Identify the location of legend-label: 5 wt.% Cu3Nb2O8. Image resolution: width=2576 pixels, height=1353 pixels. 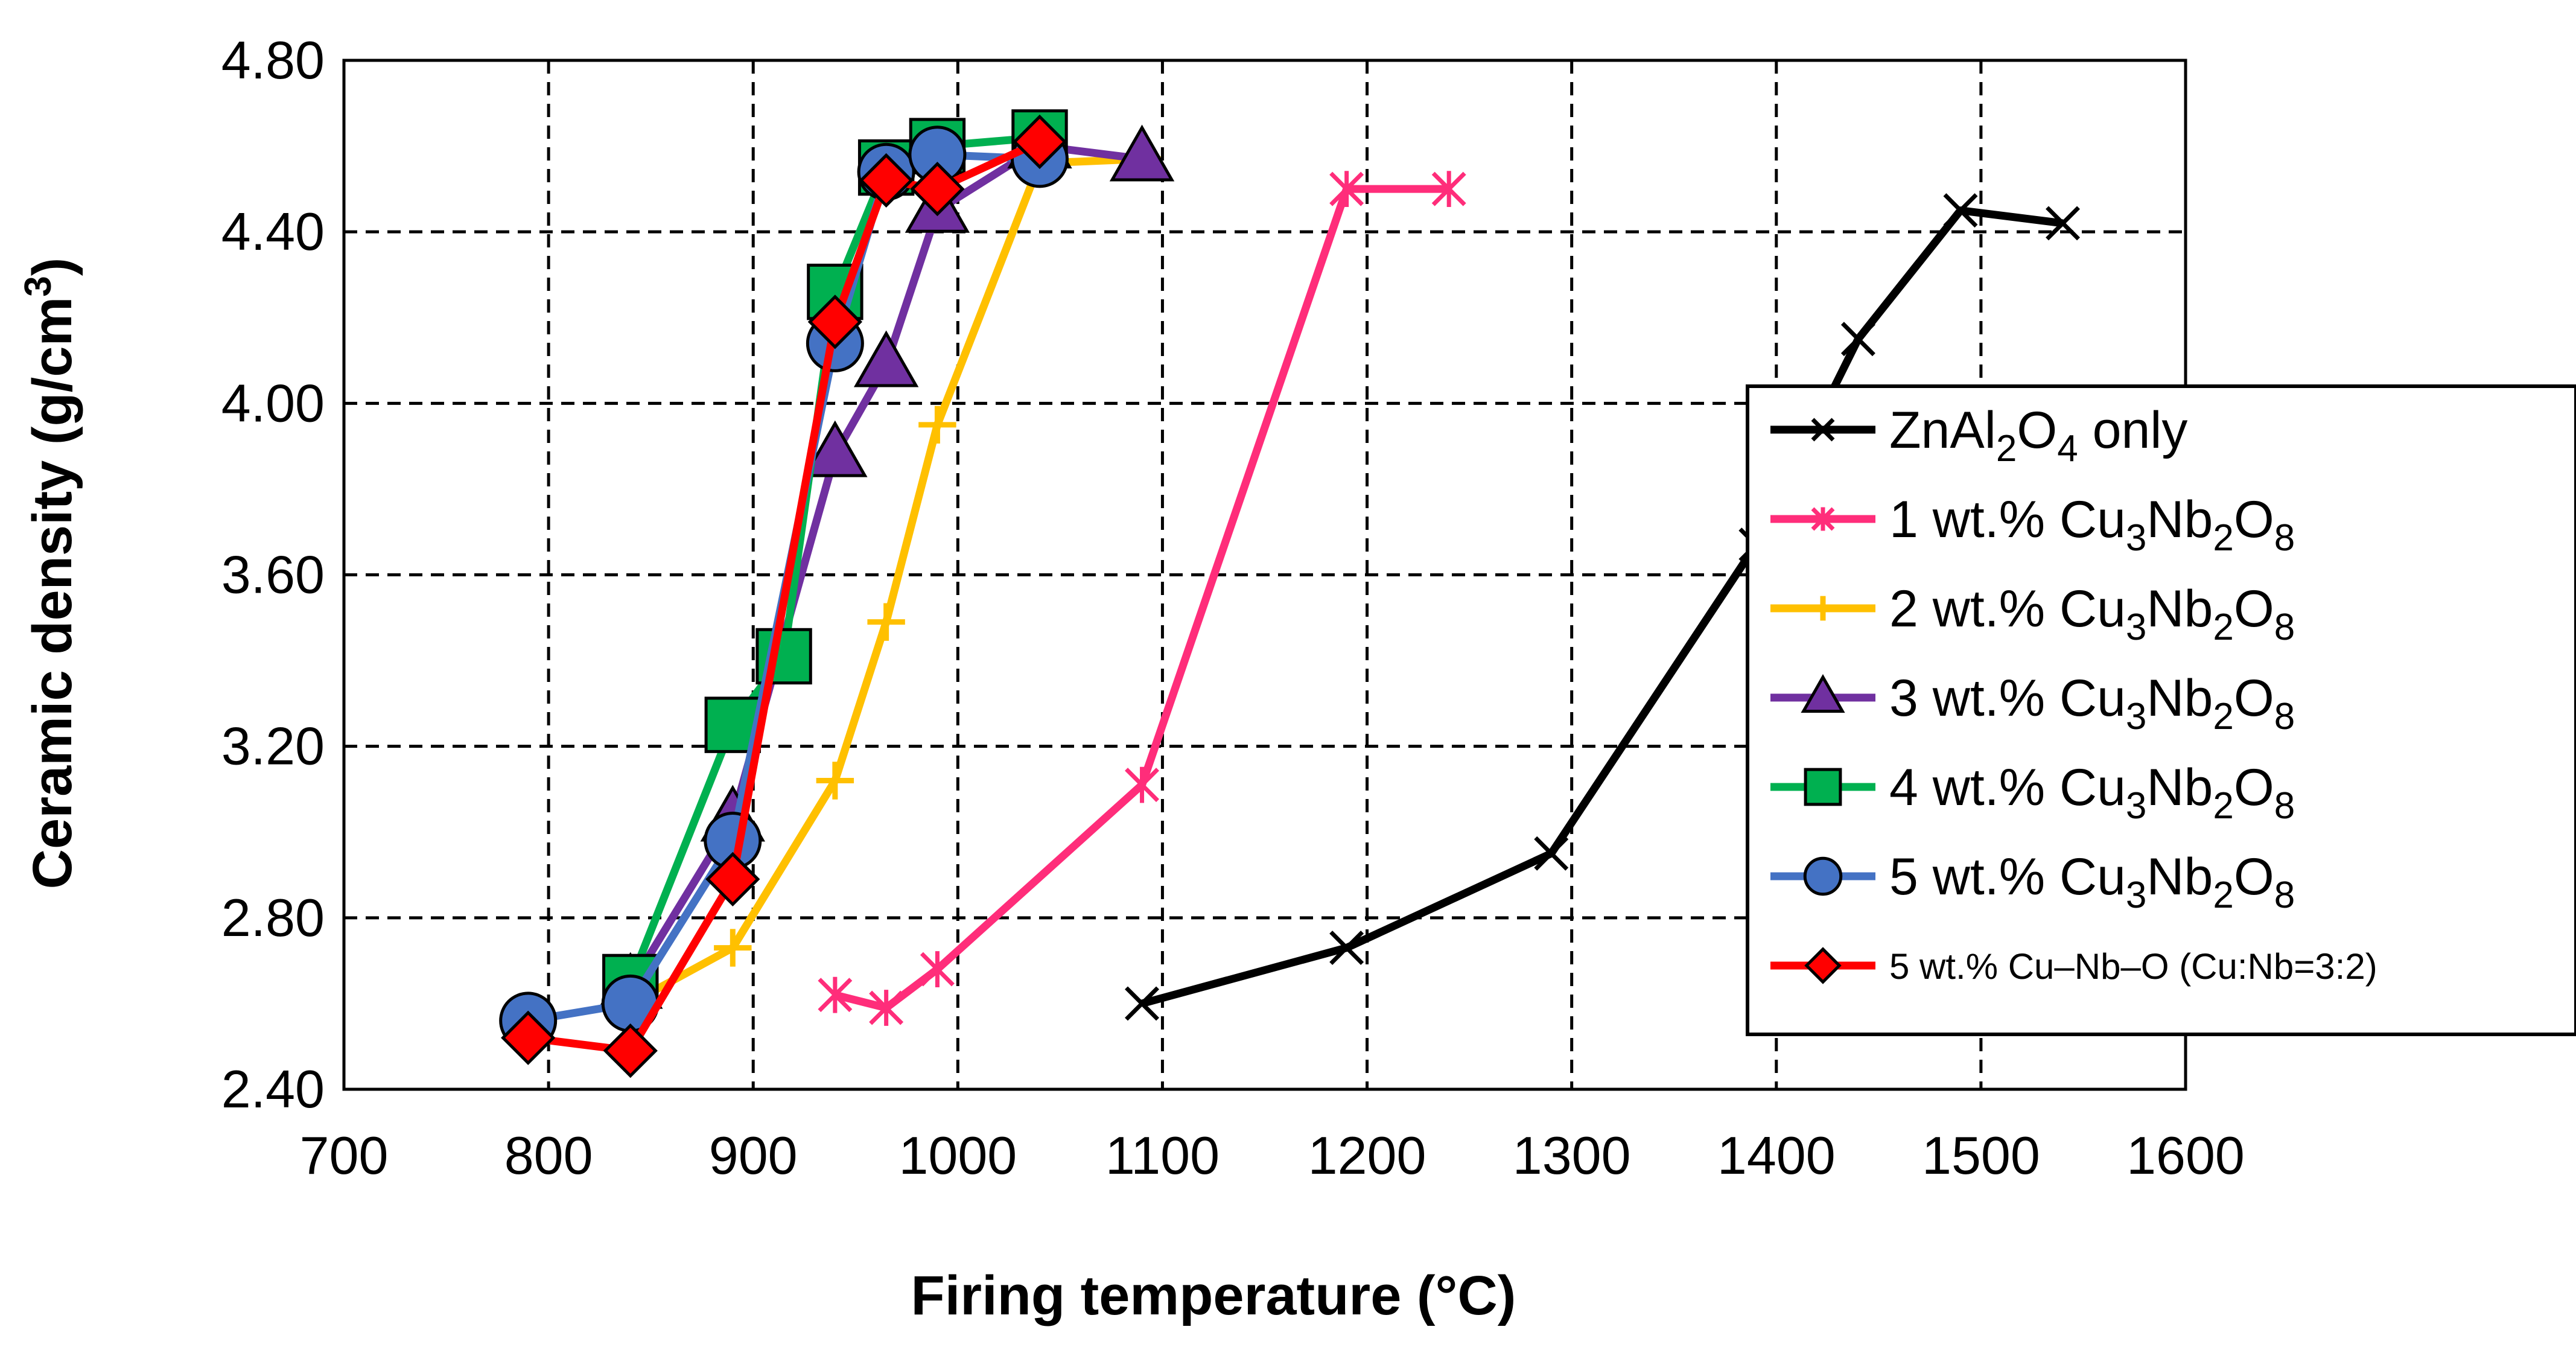
(2092, 882).